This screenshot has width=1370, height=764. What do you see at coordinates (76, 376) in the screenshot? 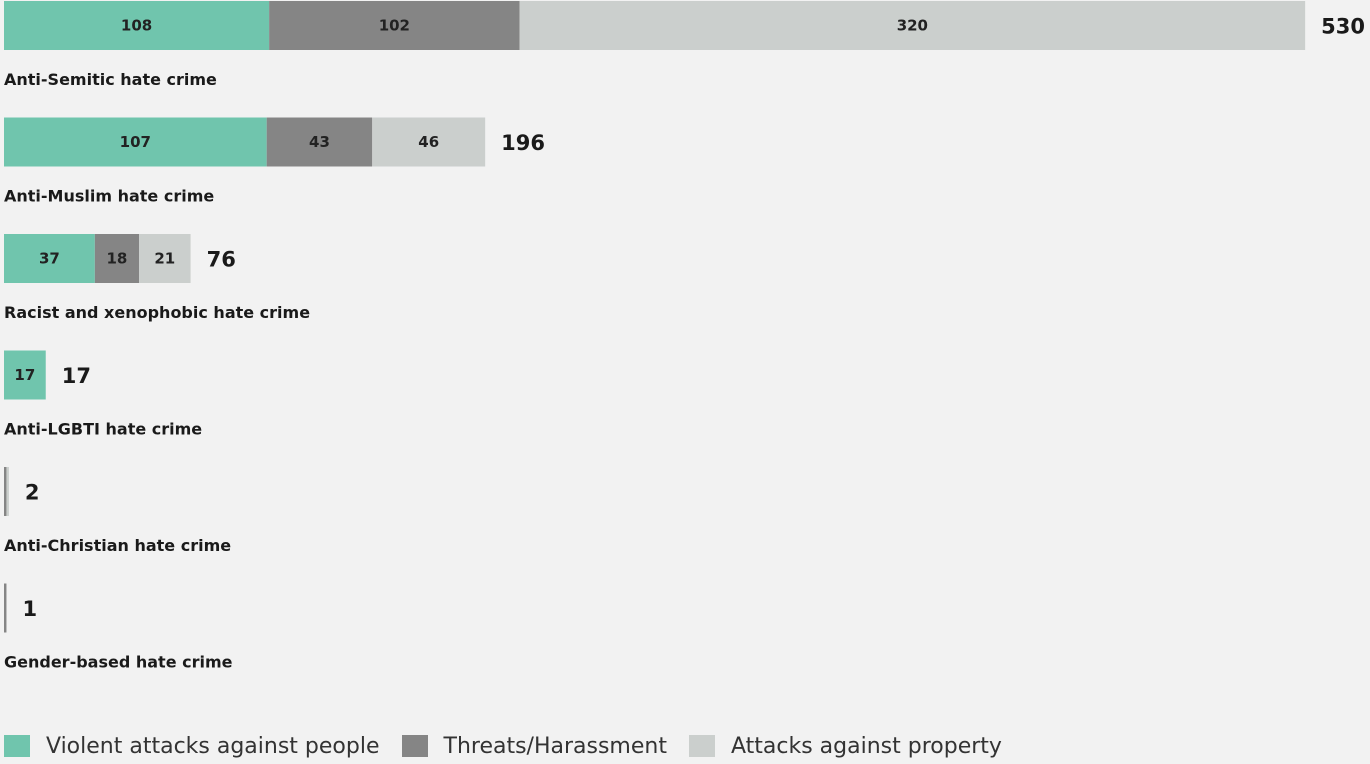
I see `total-label-3: 17` at bounding box center [76, 376].